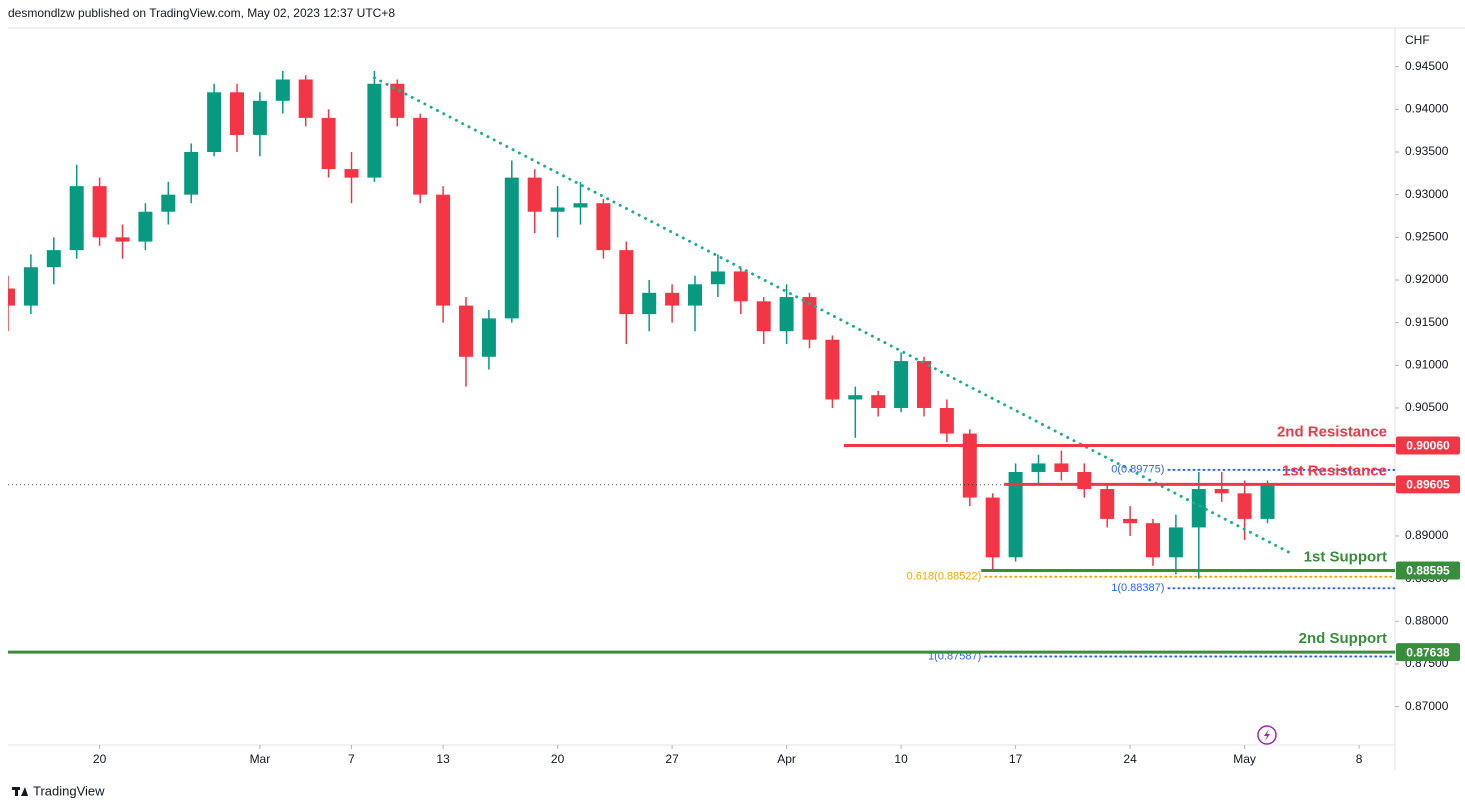  I want to click on y-tick-label: 0.89000, so click(1427, 535).